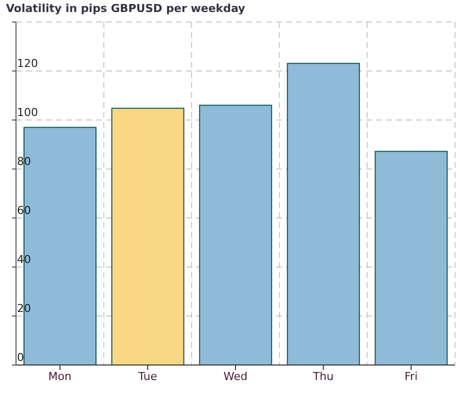 This screenshot has height=397, width=460. Describe the element at coordinates (24, 210) in the screenshot. I see `y-tick-label: 60` at that location.